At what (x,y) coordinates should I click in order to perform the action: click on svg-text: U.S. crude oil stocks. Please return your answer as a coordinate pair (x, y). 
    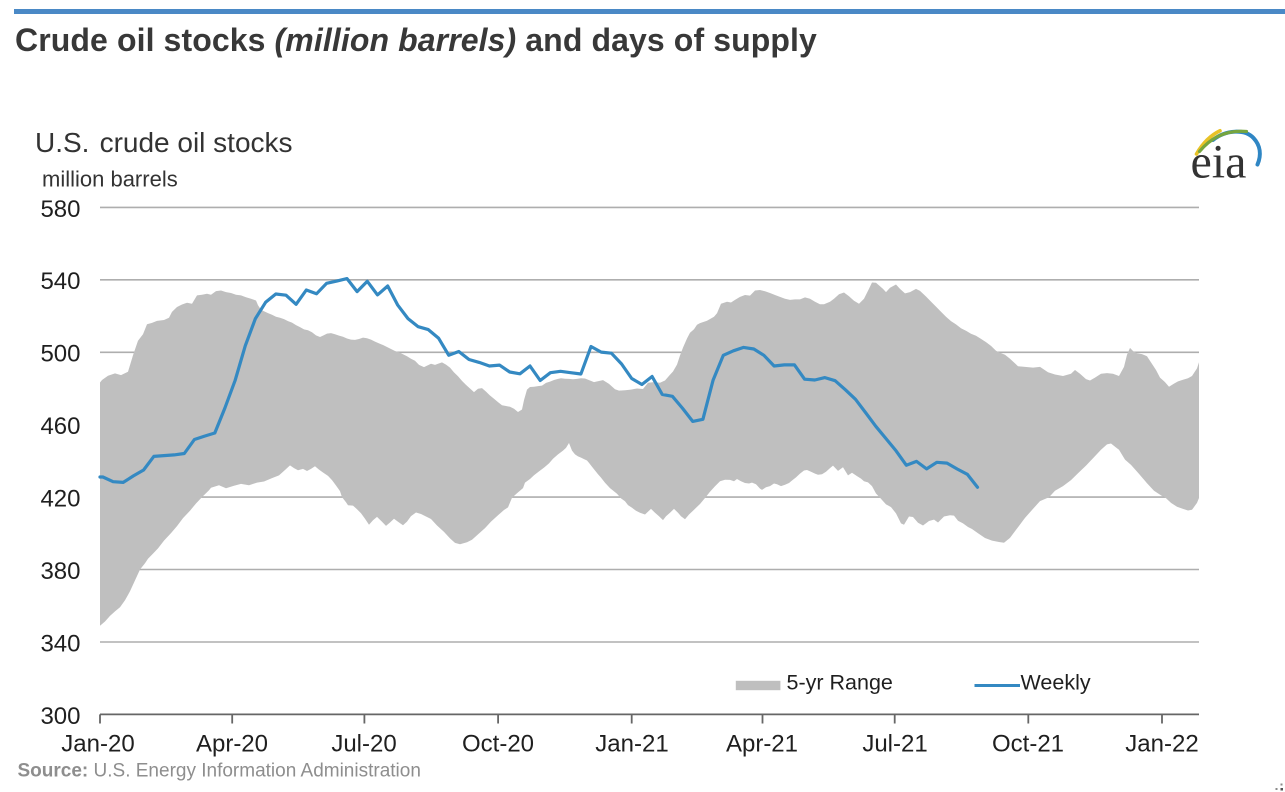
    Looking at the image, I should click on (164, 142).